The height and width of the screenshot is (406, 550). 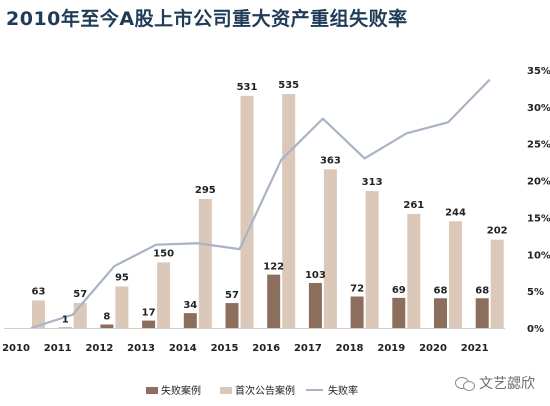 What do you see at coordinates (308, 348) in the screenshot?
I see `x-tick-2017: 2017` at bounding box center [308, 348].